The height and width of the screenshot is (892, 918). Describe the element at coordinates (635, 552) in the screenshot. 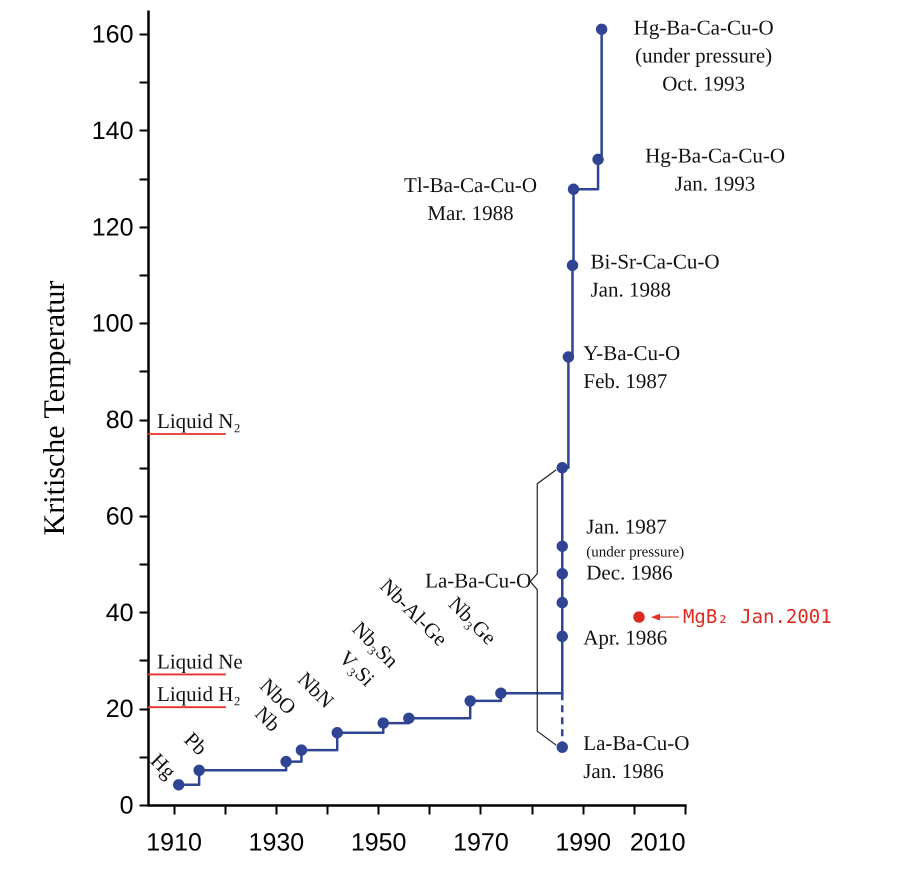

I see `annotation: (under pressure)` at that location.